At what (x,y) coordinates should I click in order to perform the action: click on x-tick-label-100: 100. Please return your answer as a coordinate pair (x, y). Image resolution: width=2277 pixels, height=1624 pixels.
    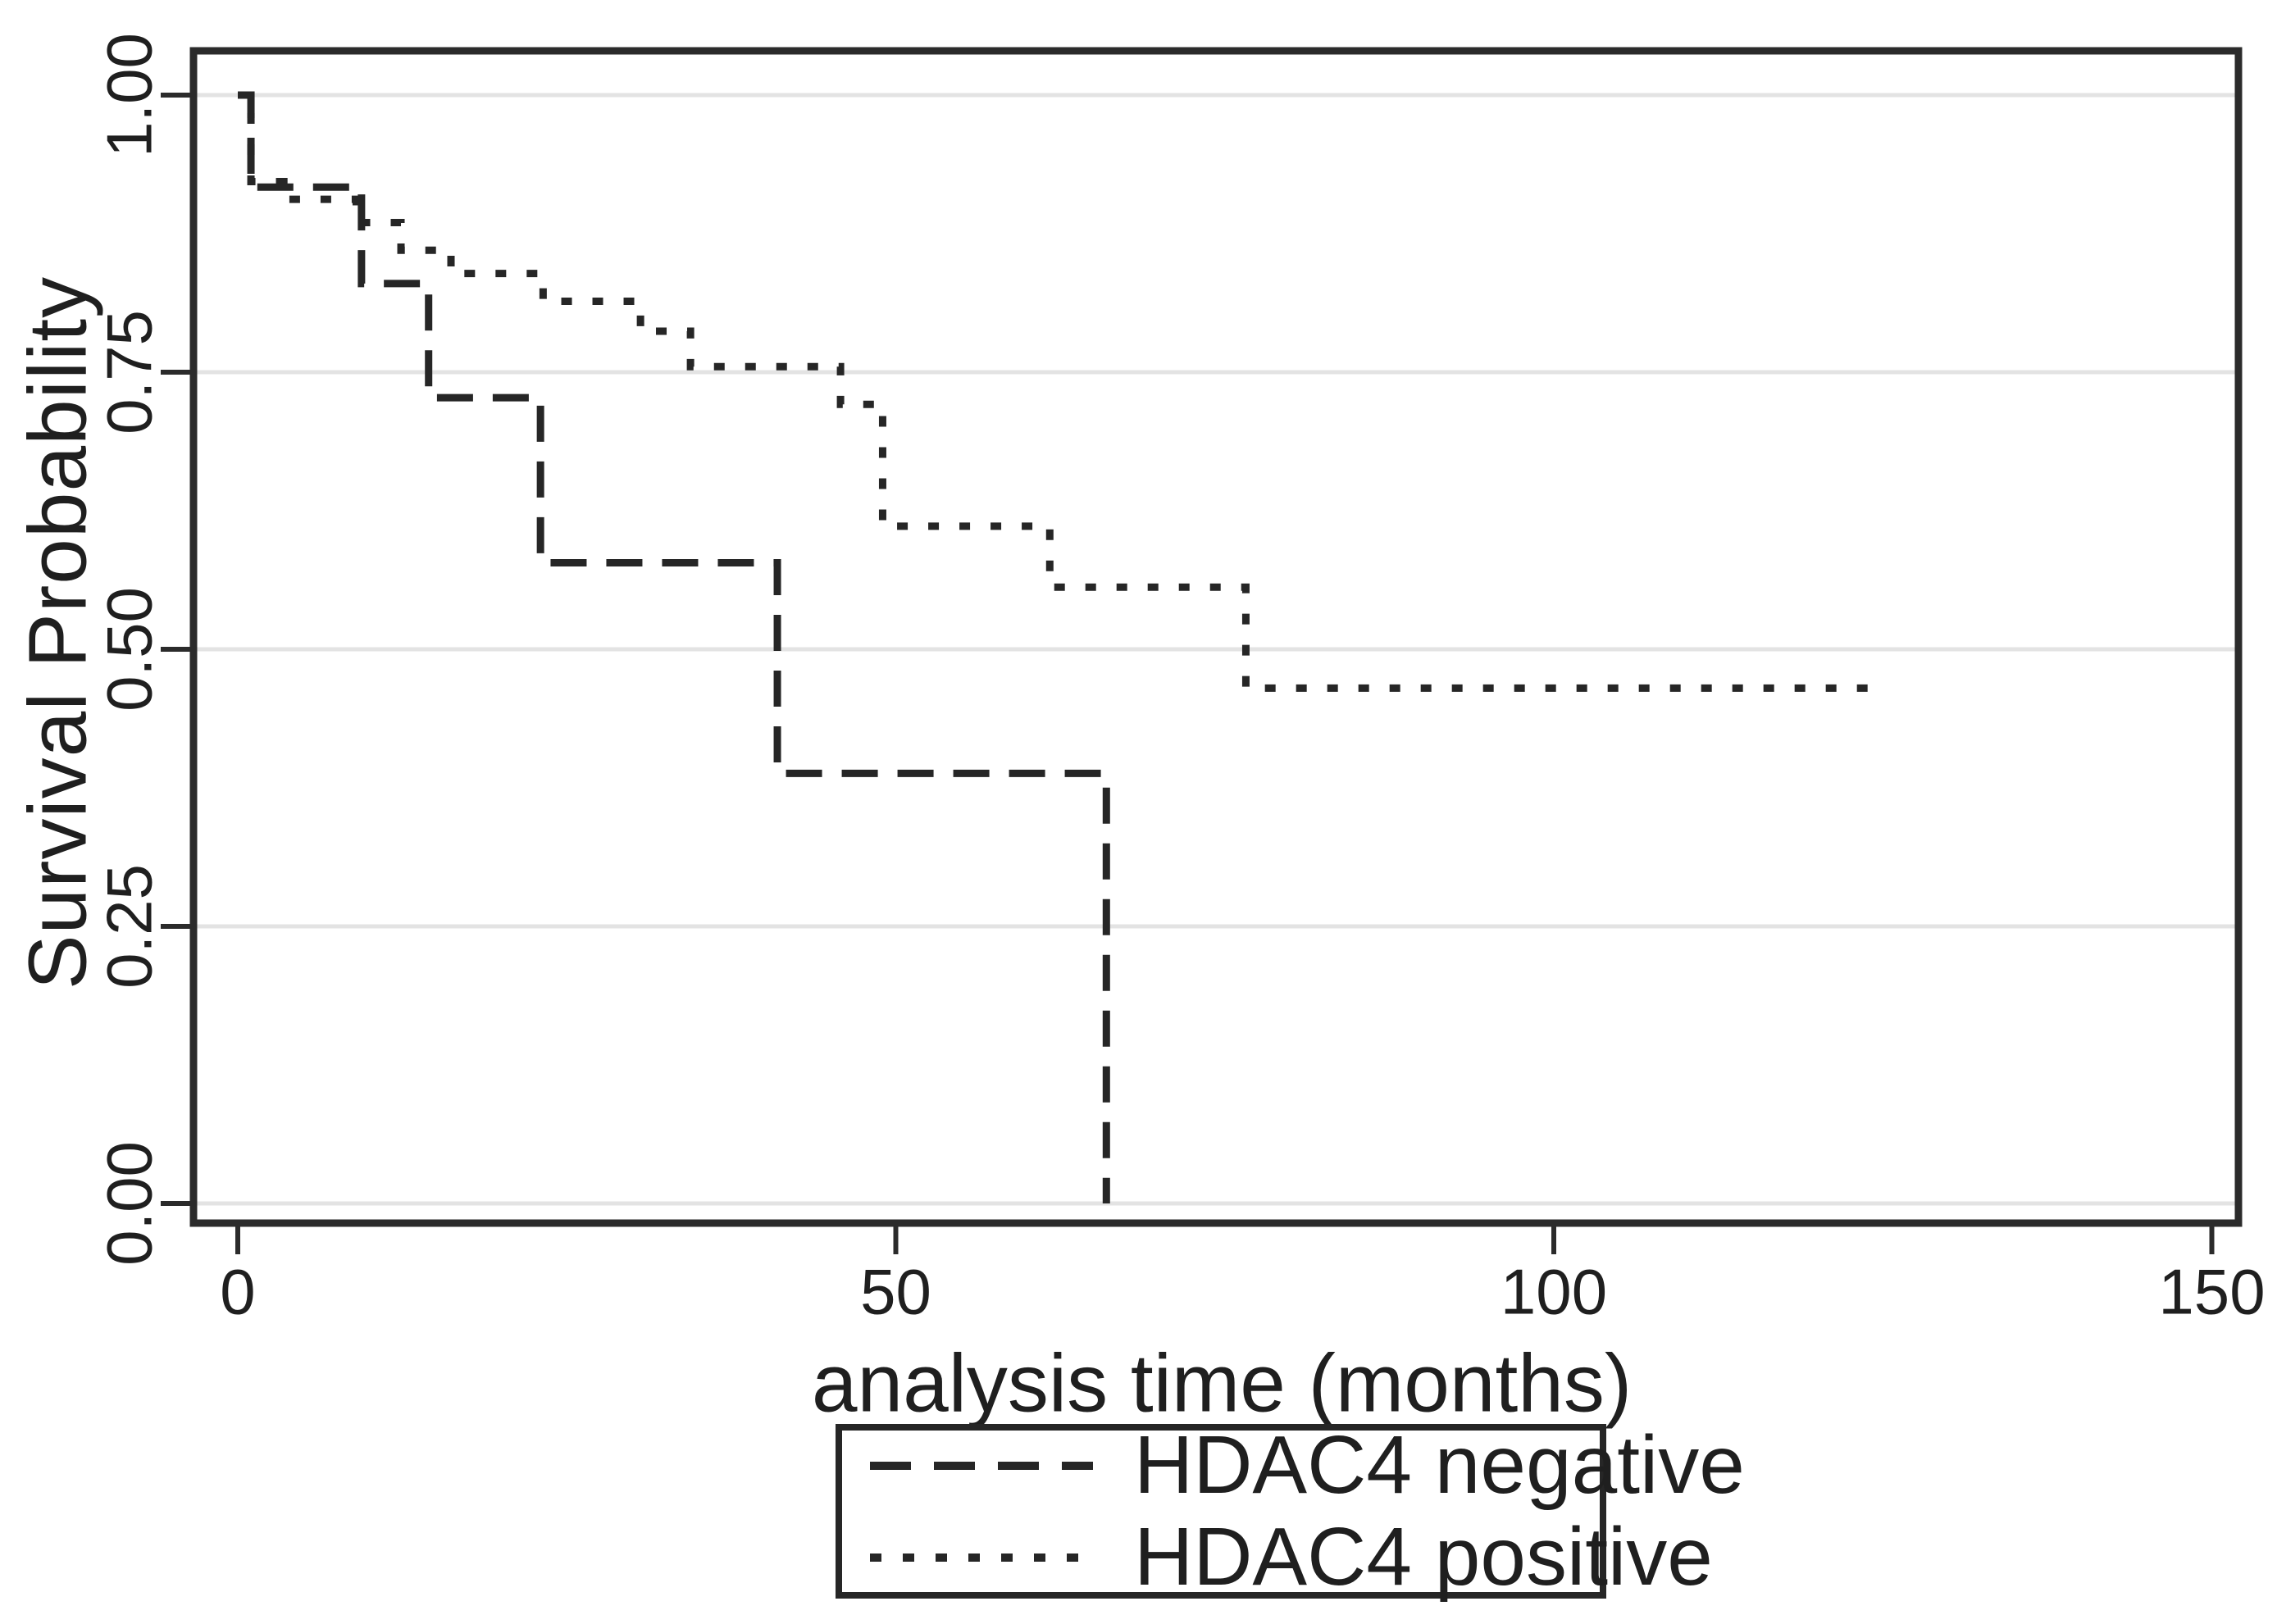
    Looking at the image, I should click on (1554, 1292).